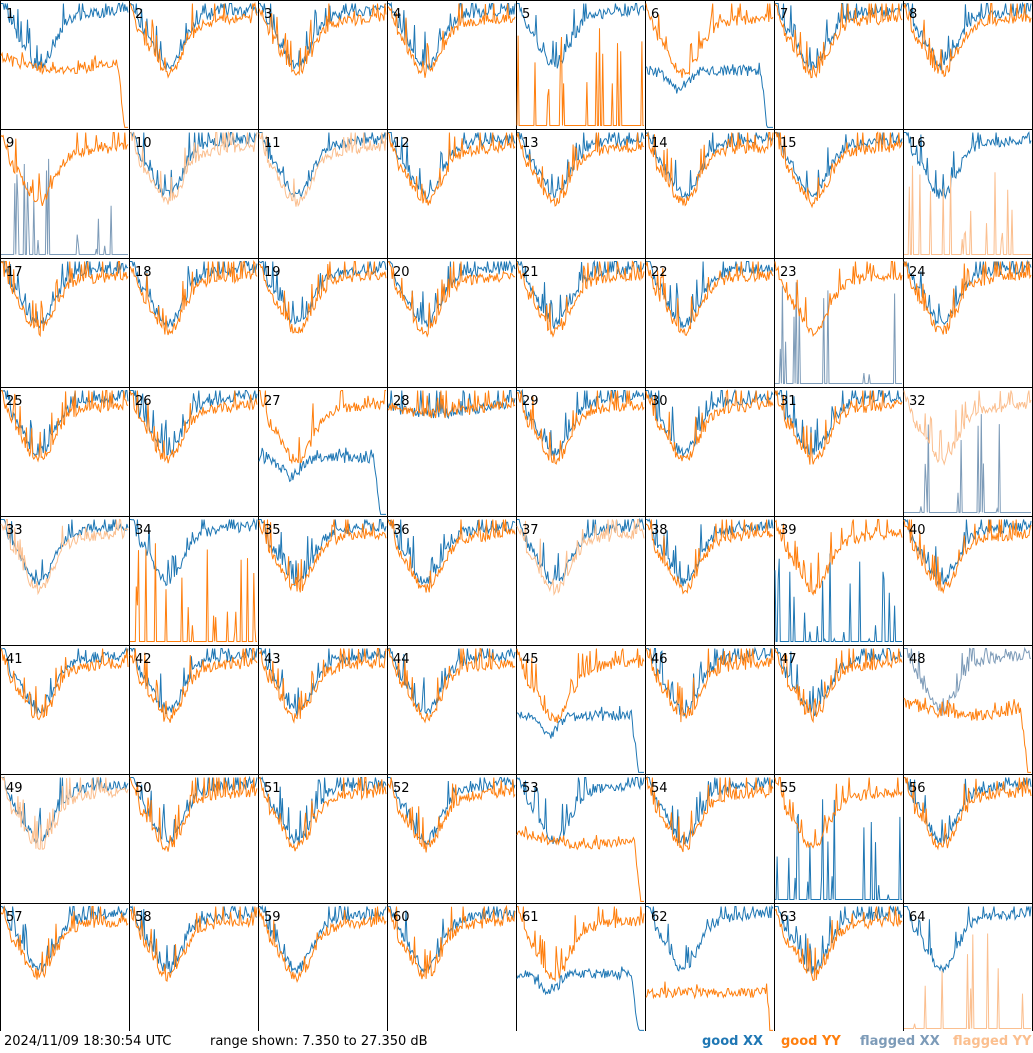  Describe the element at coordinates (401, 659) in the screenshot. I see `panel-label: 44` at that location.